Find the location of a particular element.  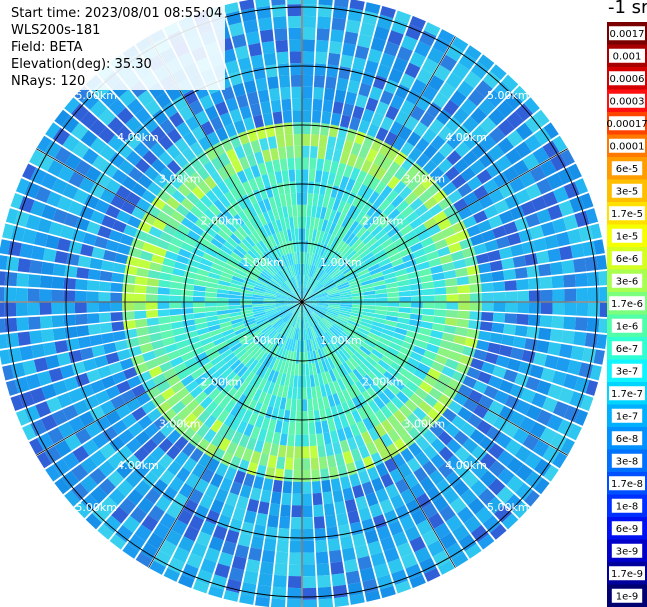

colorbar-tick-label: 0.0017 is located at coordinates (627, 34).